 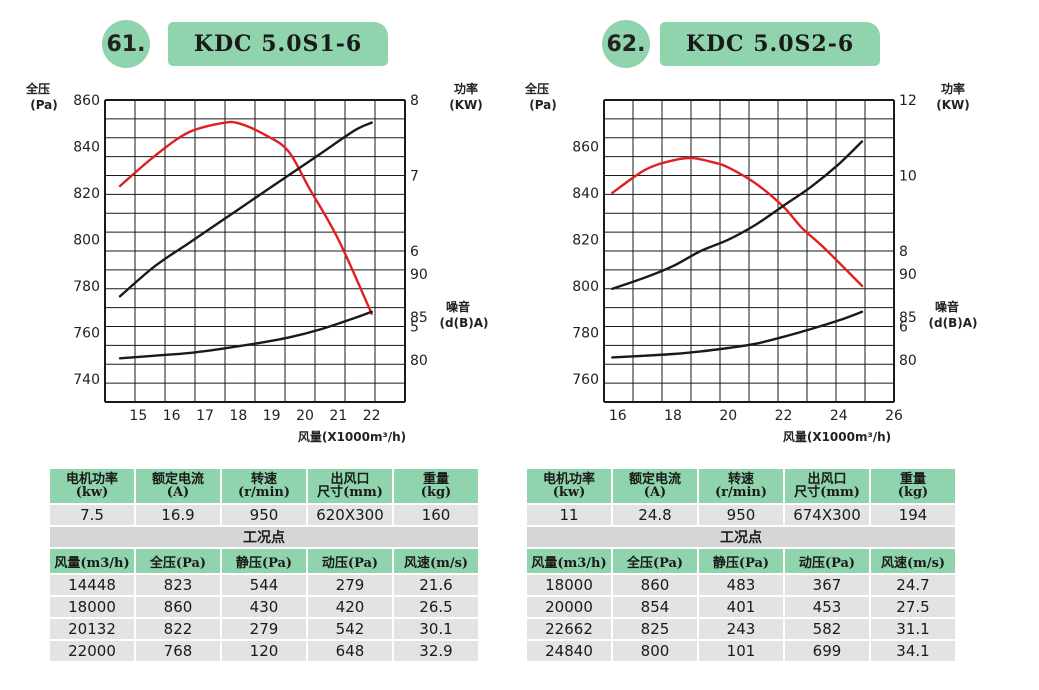 I want to click on op-cell: 243, so click(x=741, y=629).